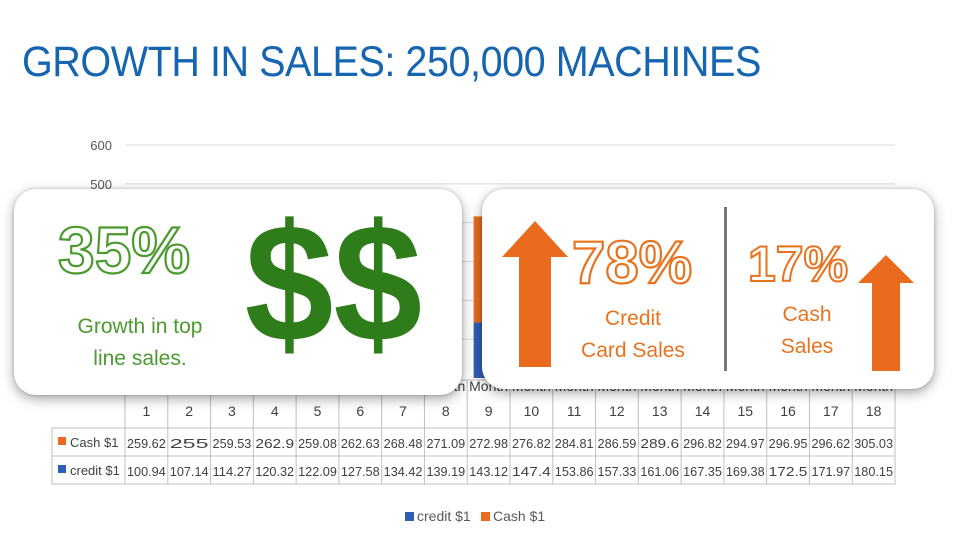 This screenshot has width=960, height=540. Describe the element at coordinates (617, 411) in the screenshot. I see `table-month-number: 12` at that location.